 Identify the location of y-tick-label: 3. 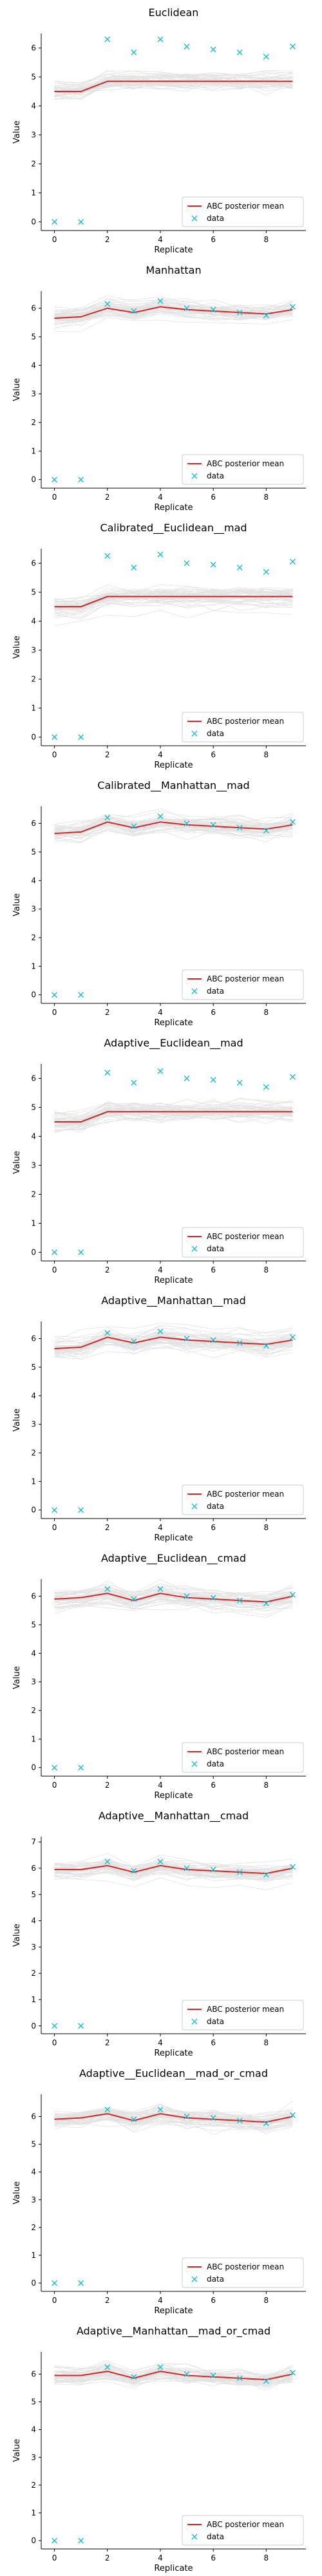
(34, 1682).